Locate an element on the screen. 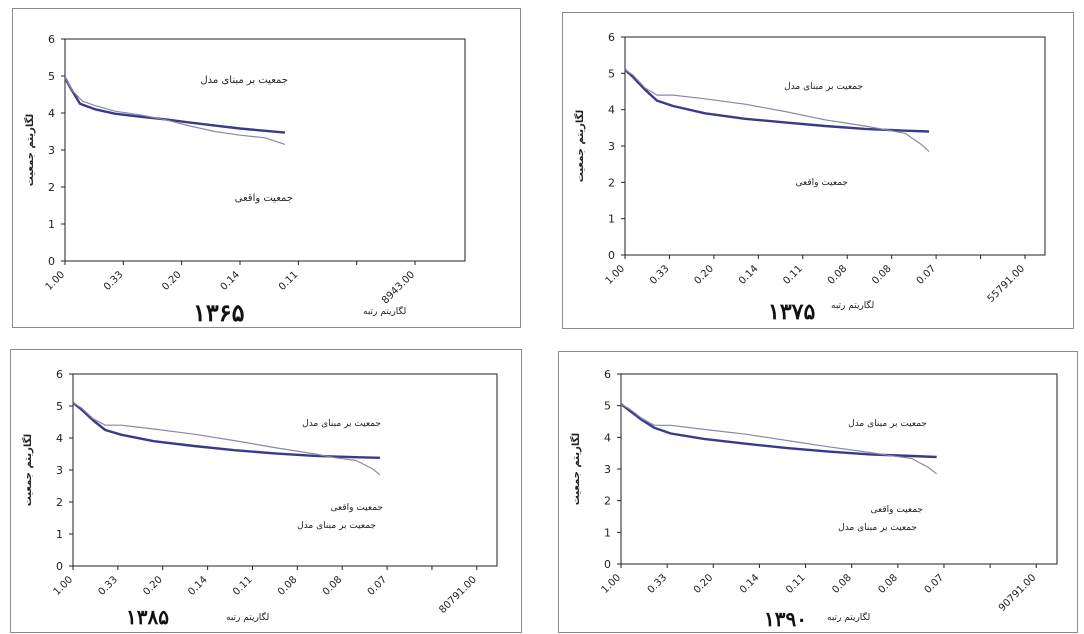 Image resolution: width=1084 pixels, height=634 pixels. x-tick-label: 55791.00 is located at coordinates (1007, 284).